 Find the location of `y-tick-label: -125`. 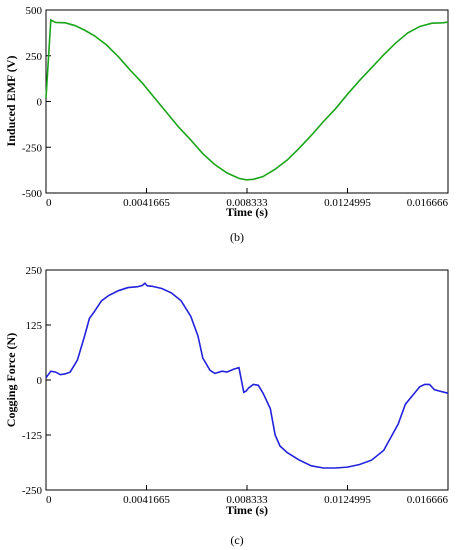

y-tick-label: -125 is located at coordinates (32, 436).